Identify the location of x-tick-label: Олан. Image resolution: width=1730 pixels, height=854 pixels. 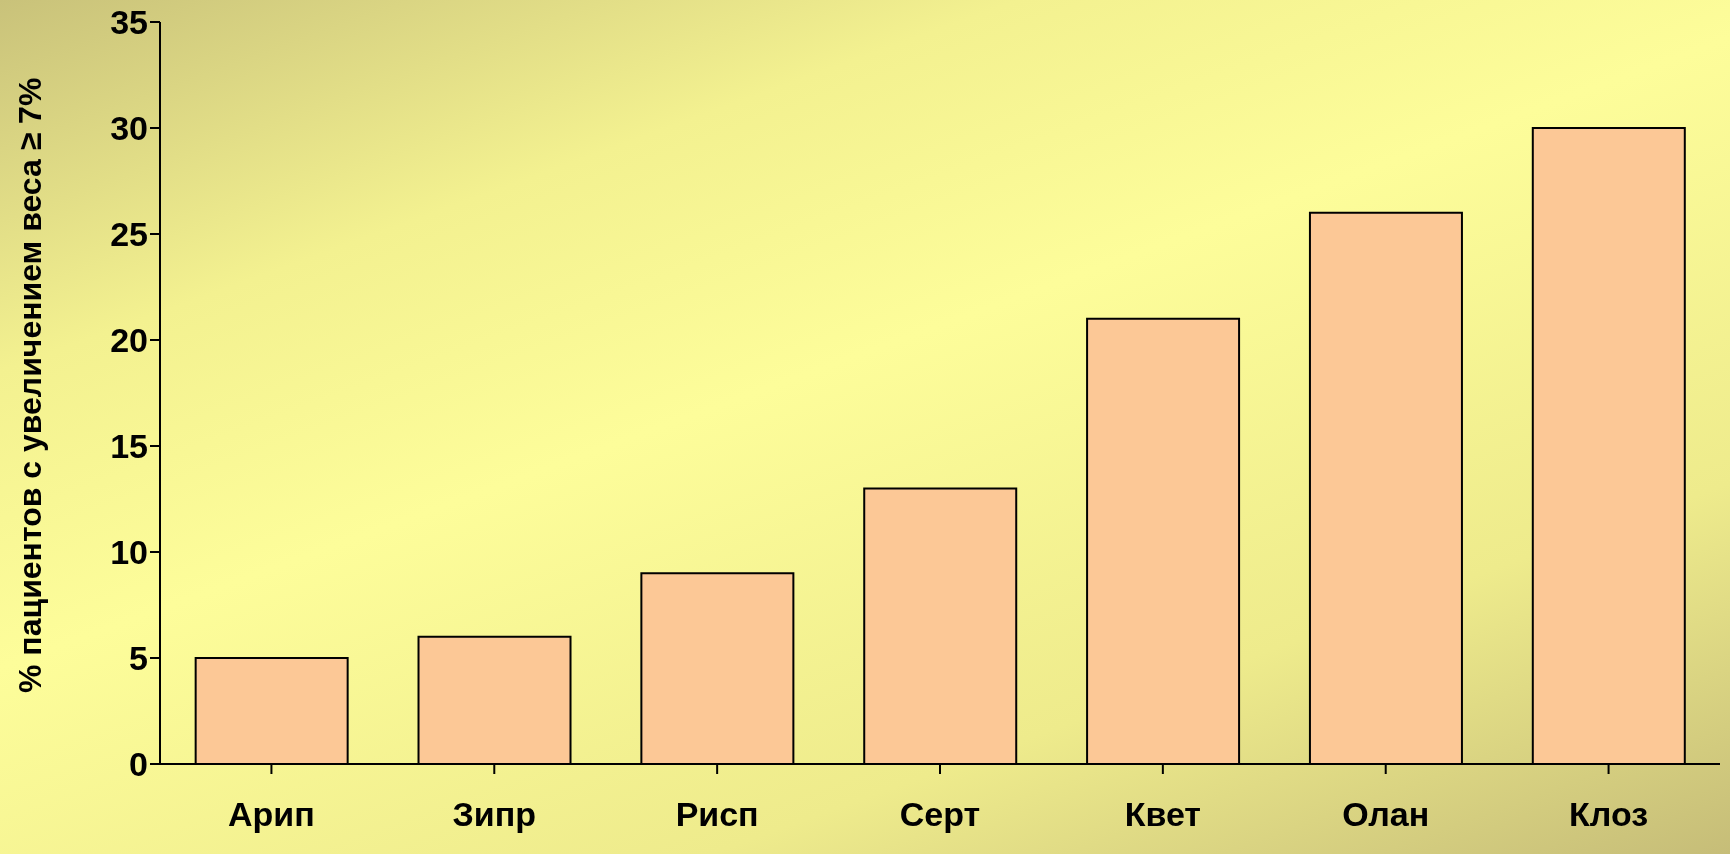
(1386, 814).